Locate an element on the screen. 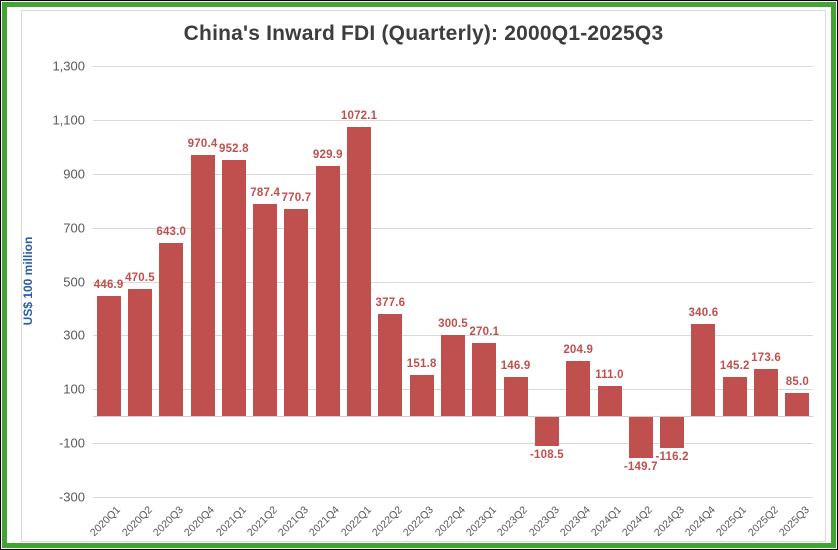  x-tick-label: 2025Q2 is located at coordinates (763, 521).